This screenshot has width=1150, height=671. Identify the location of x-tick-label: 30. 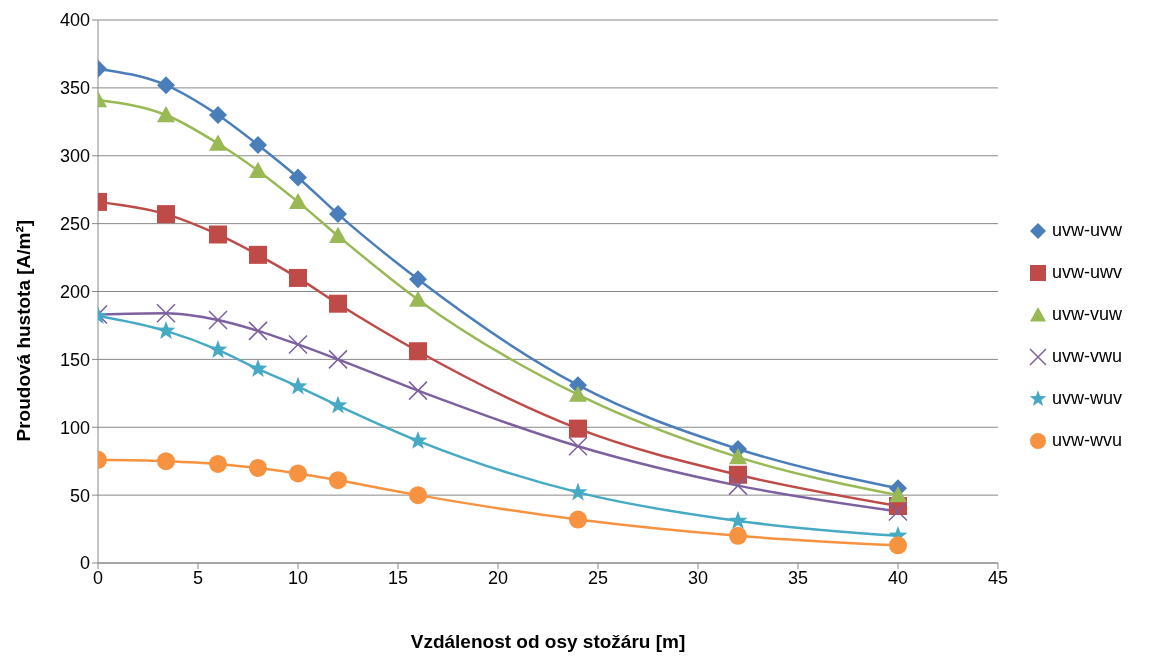
(698, 577).